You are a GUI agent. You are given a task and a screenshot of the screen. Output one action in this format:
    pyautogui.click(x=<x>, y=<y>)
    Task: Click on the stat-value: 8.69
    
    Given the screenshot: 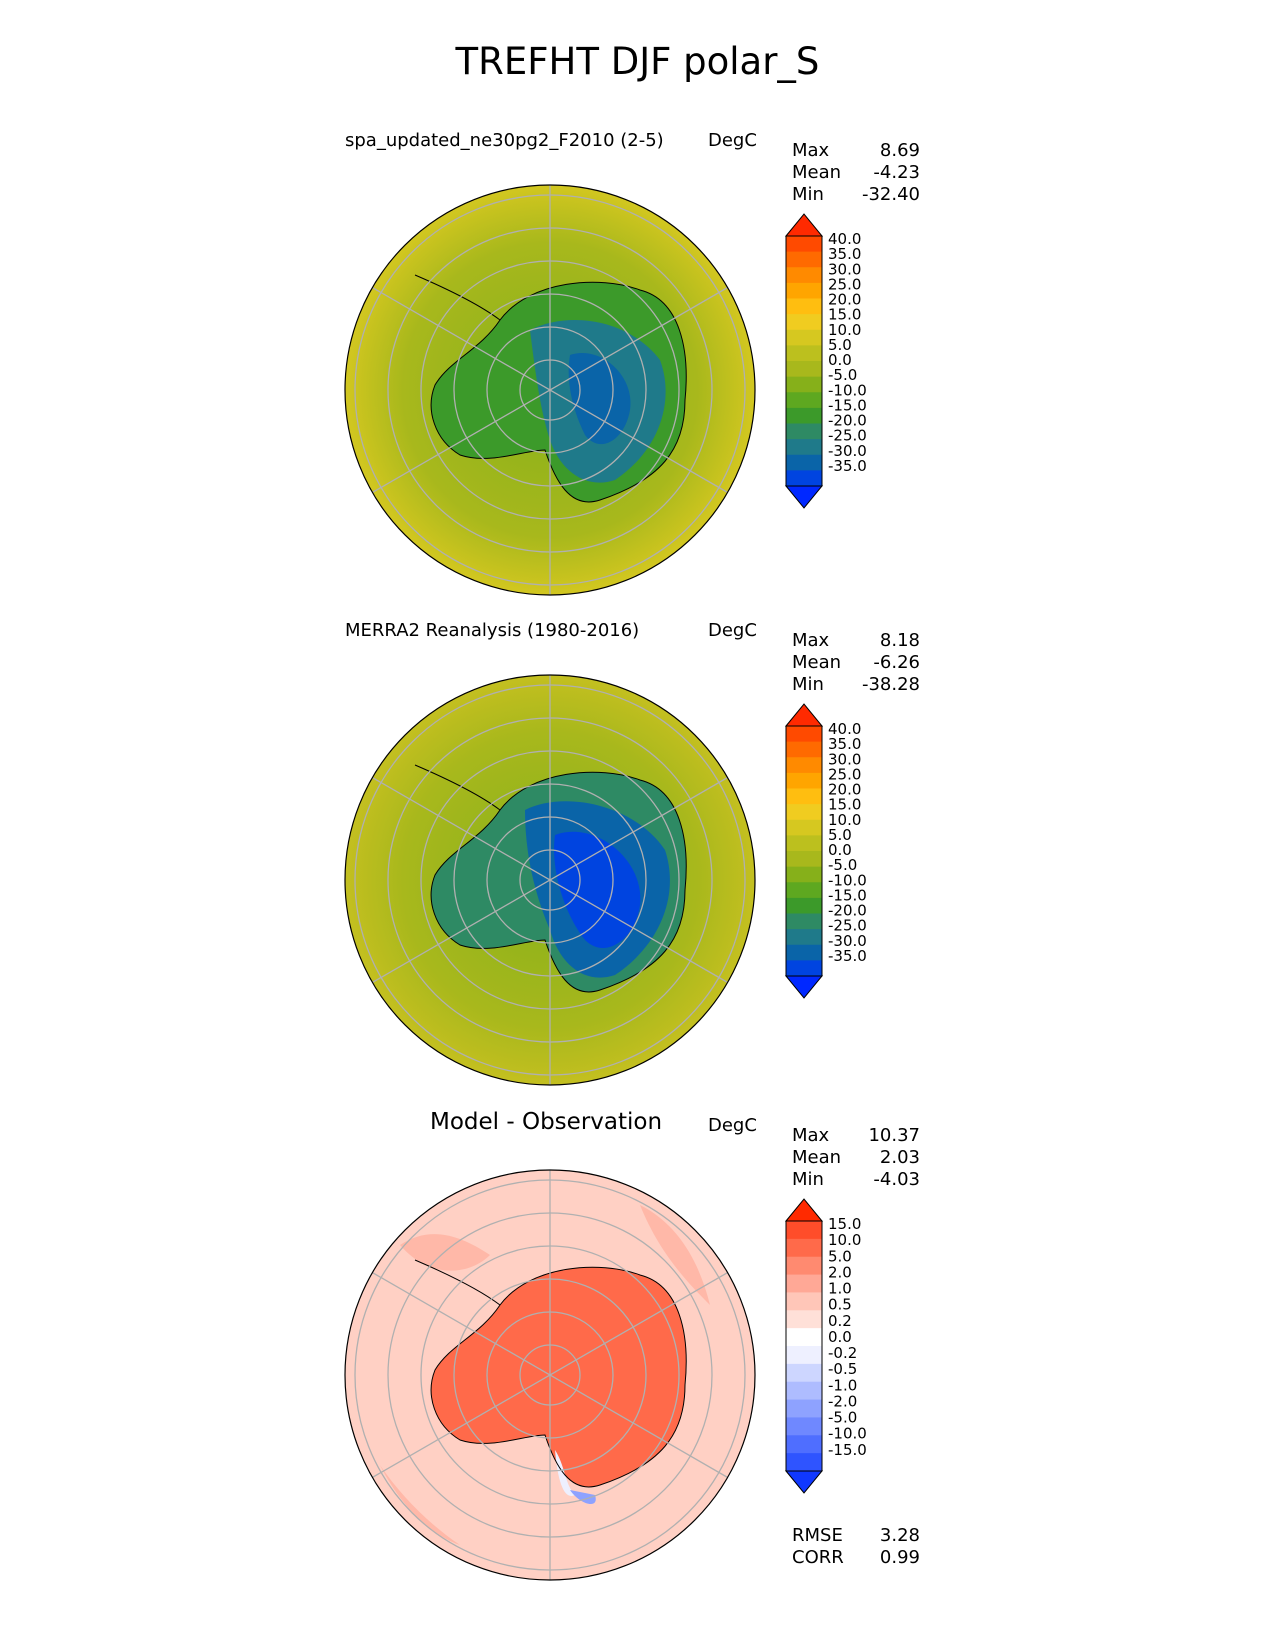 What is the action you would take?
    pyautogui.click(x=899, y=150)
    